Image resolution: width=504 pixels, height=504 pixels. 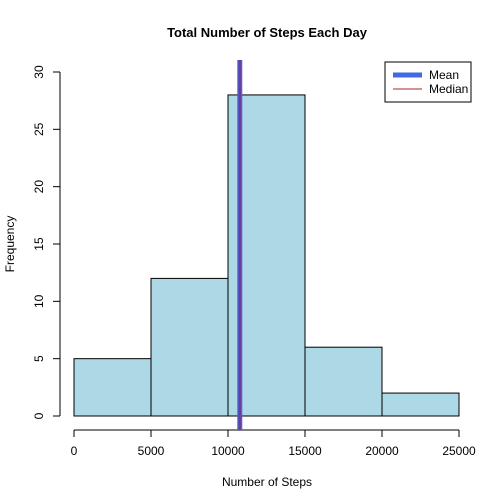 I want to click on y-axis-label: Frequency, so click(x=10, y=244).